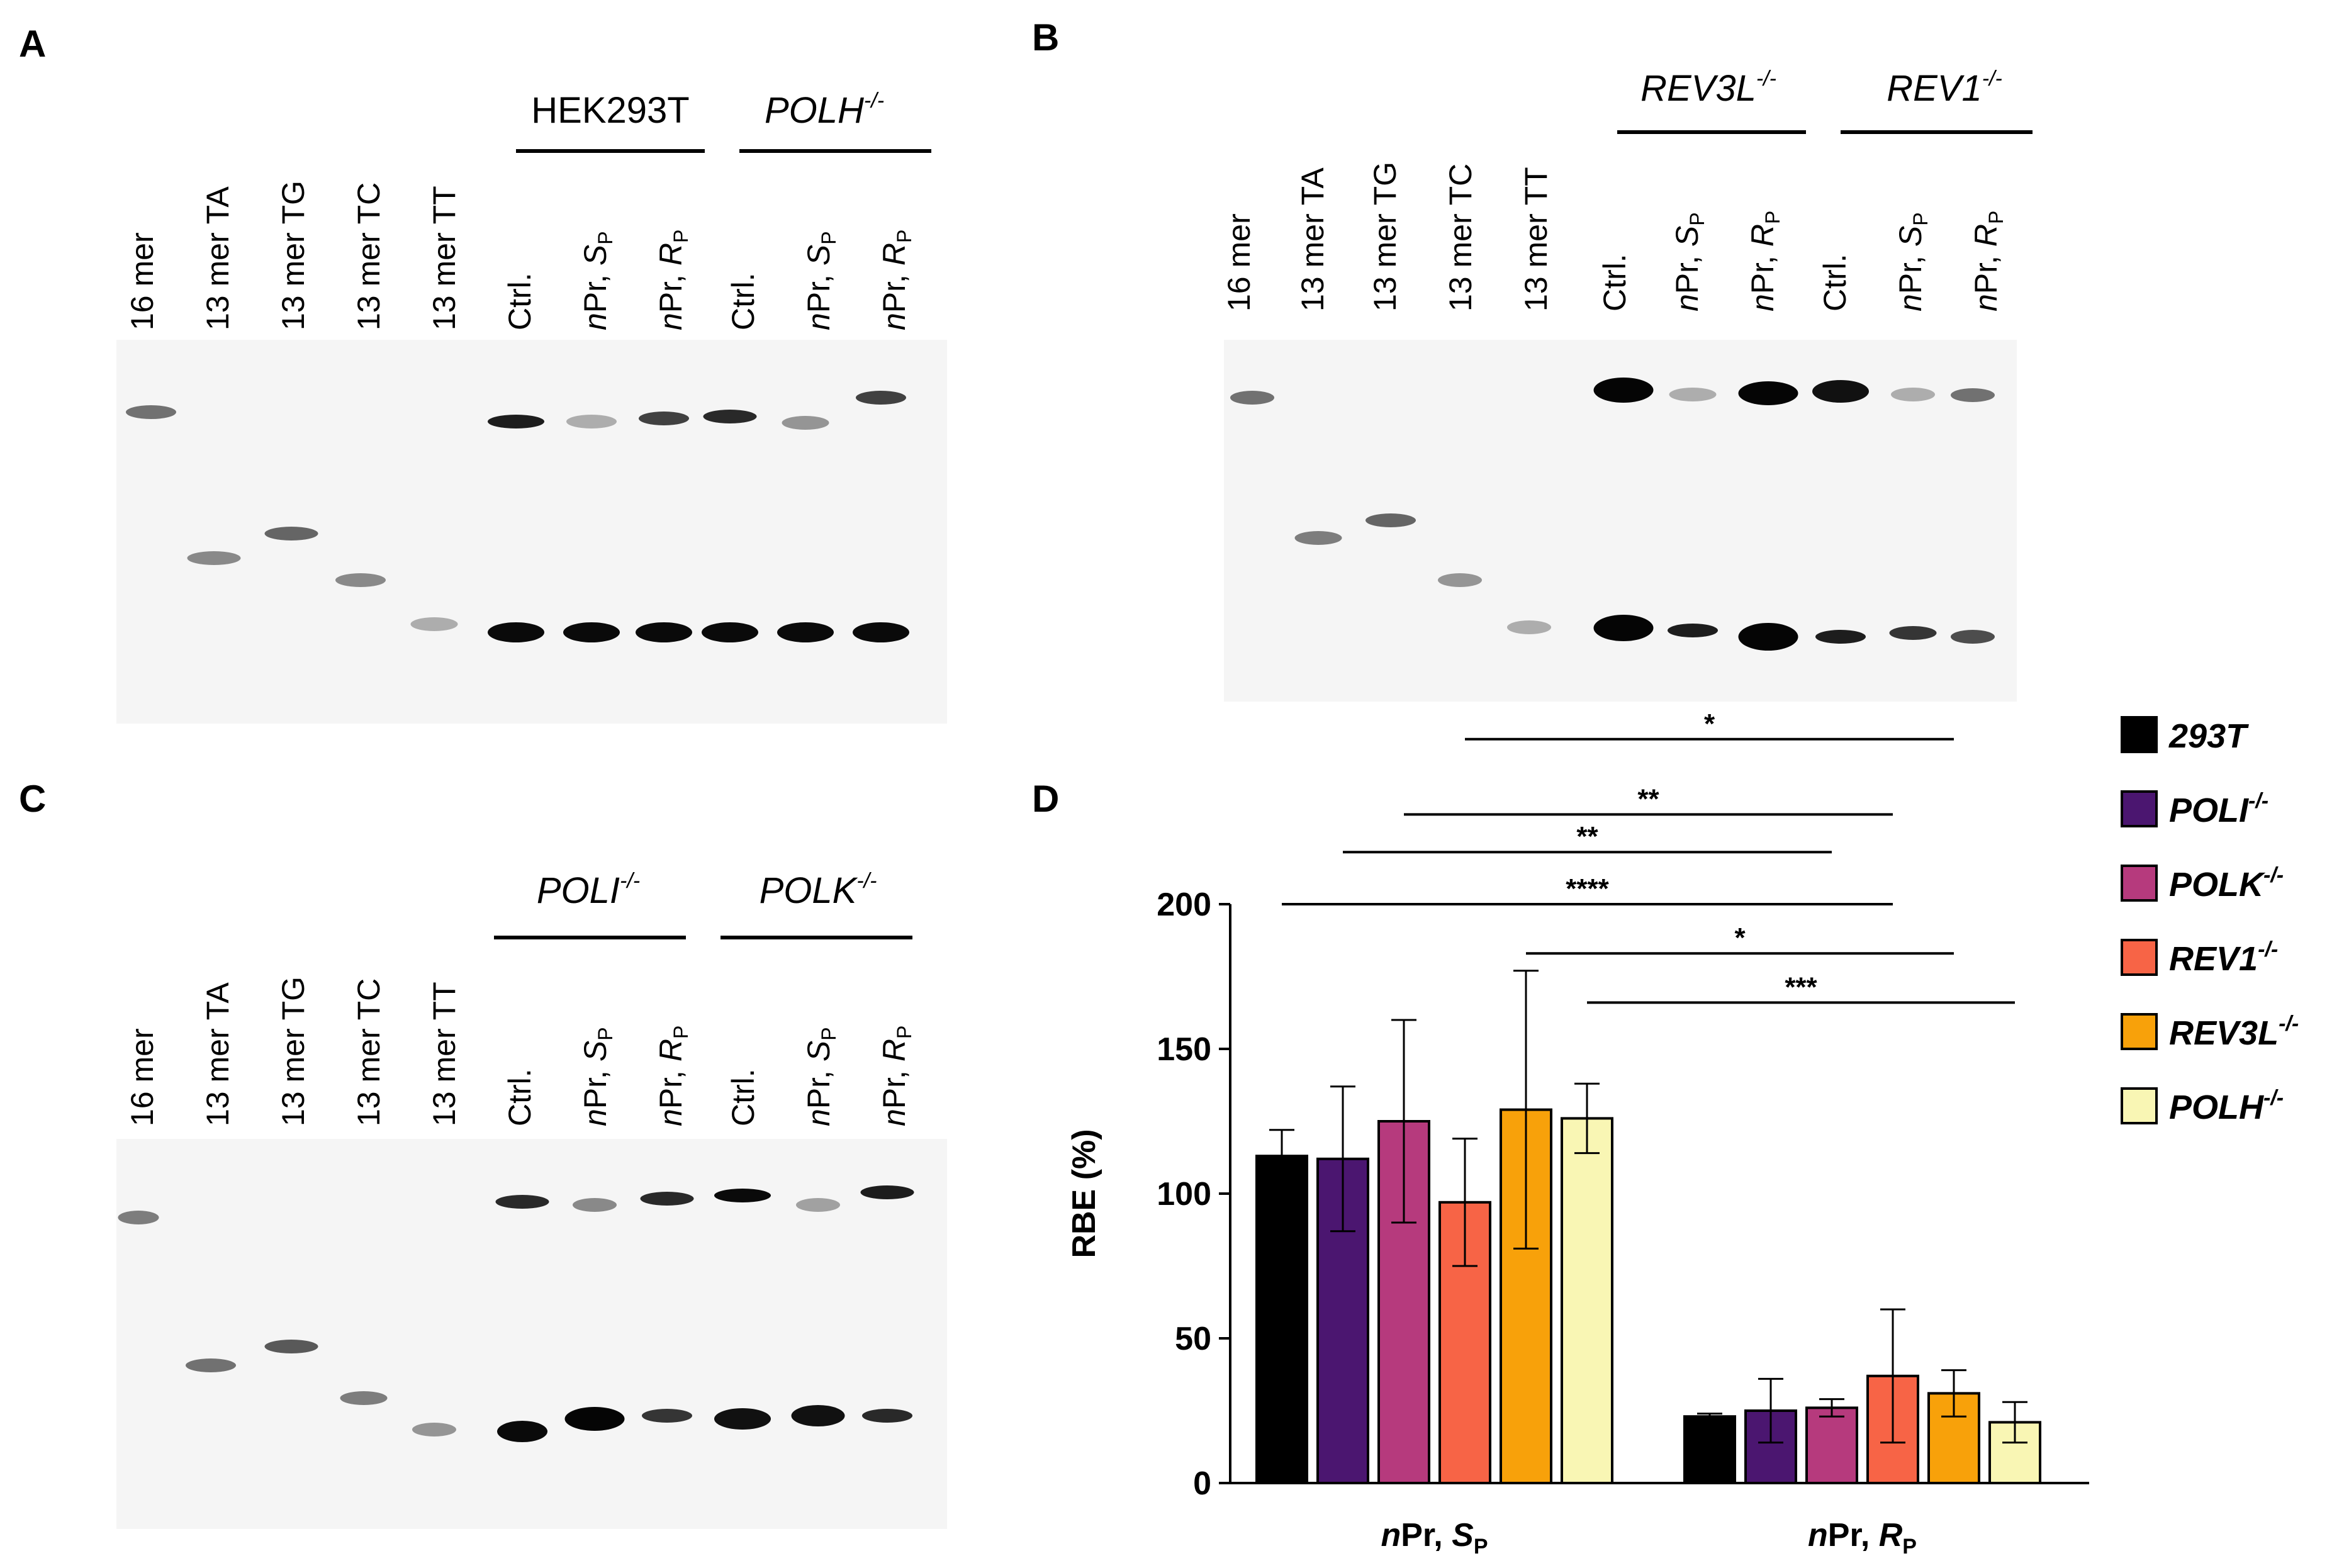  What do you see at coordinates (1184, 905) in the screenshot?
I see `y-tick-label: 200` at bounding box center [1184, 905].